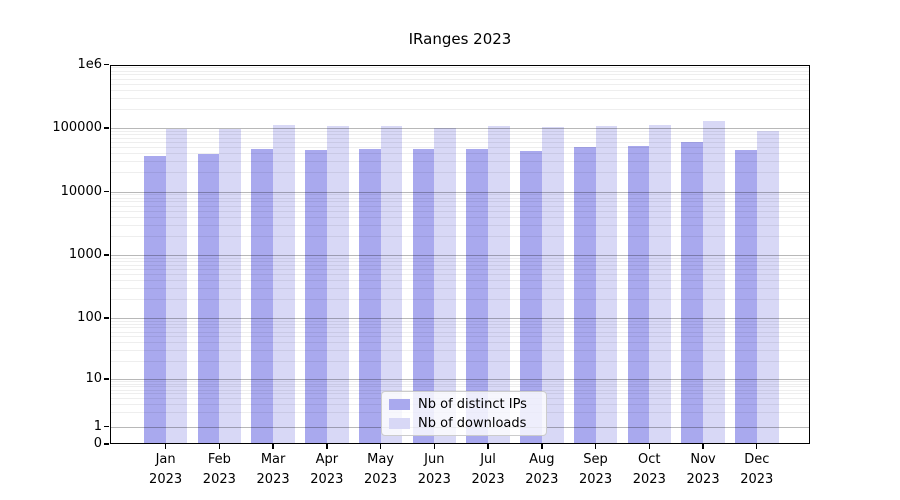 Image resolution: width=900 pixels, height=500 pixels. What do you see at coordinates (703, 469) in the screenshot?
I see `x-tick-label: Nov 2023` at bounding box center [703, 469].